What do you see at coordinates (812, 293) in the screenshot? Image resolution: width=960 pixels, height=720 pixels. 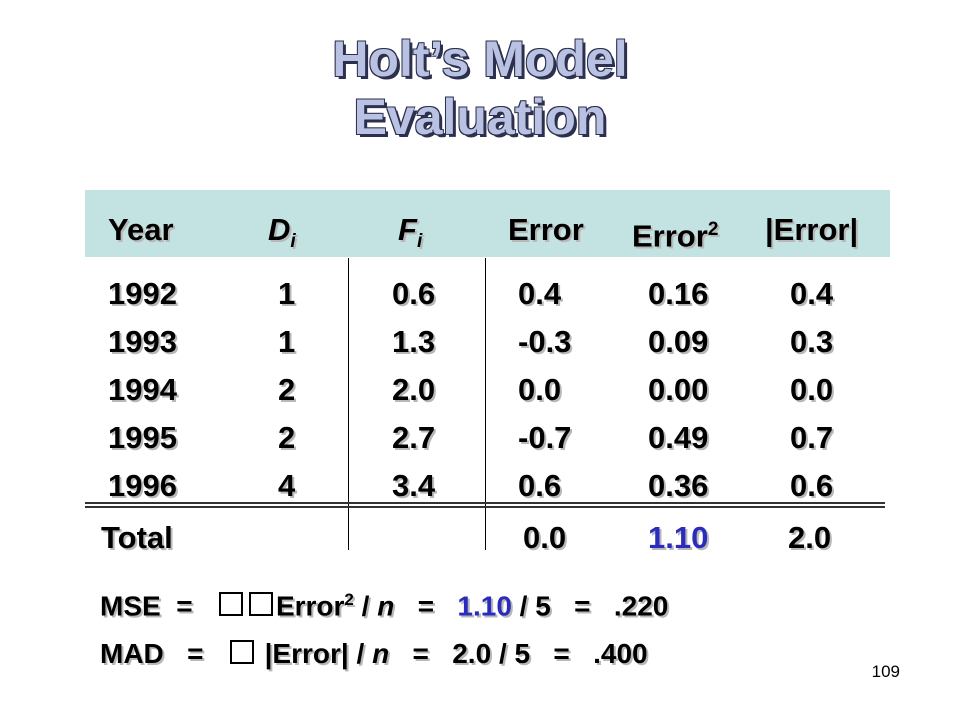 I see `cell-abs-error: 0.4` at bounding box center [812, 293].